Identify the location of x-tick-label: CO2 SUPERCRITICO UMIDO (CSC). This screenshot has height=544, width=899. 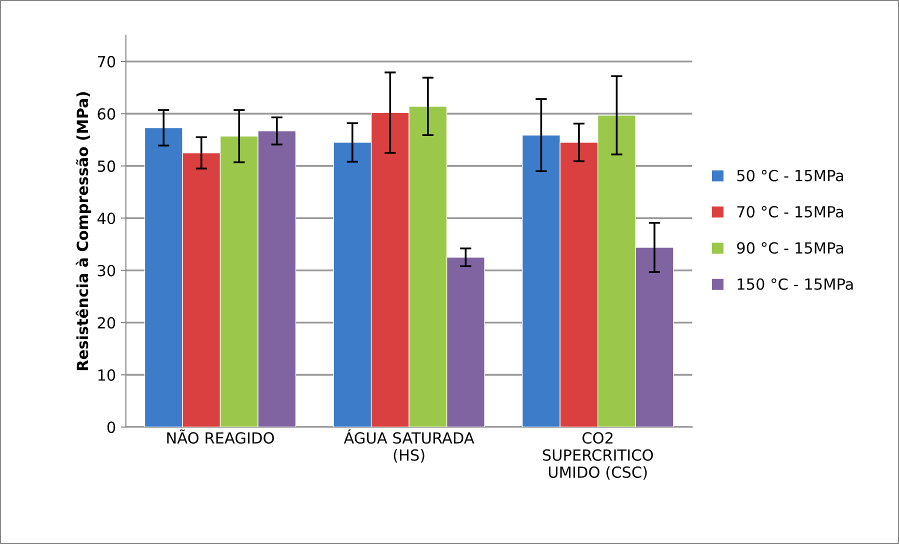
(597, 456).